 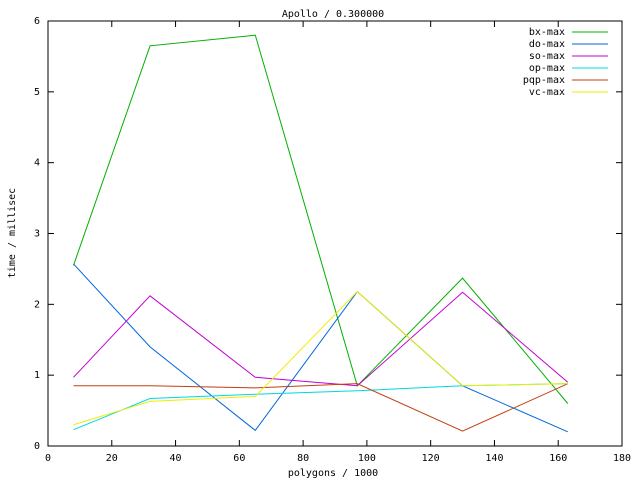 What do you see at coordinates (431, 458) in the screenshot?
I see `x-tick-label: 120` at bounding box center [431, 458].